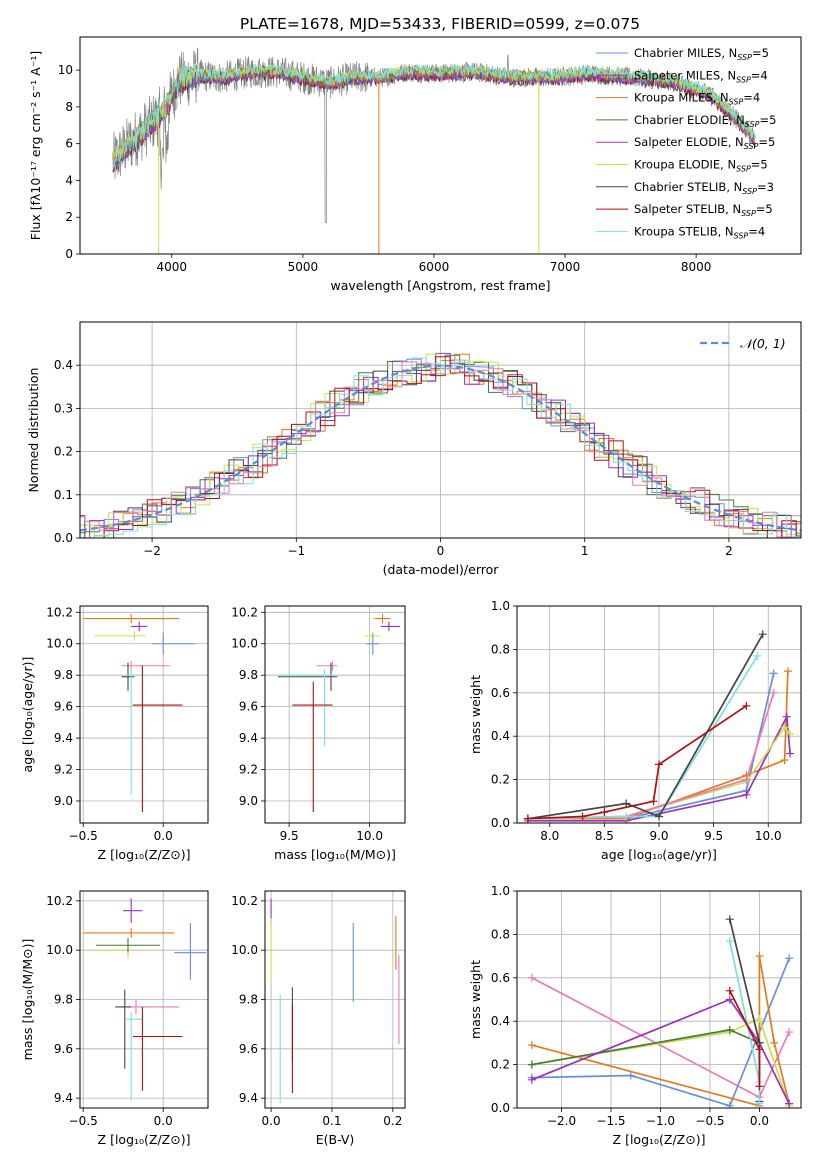 The image size is (819, 1170). Describe the element at coordinates (729, 551) in the screenshot. I see `x-tick-label: 2` at that location.